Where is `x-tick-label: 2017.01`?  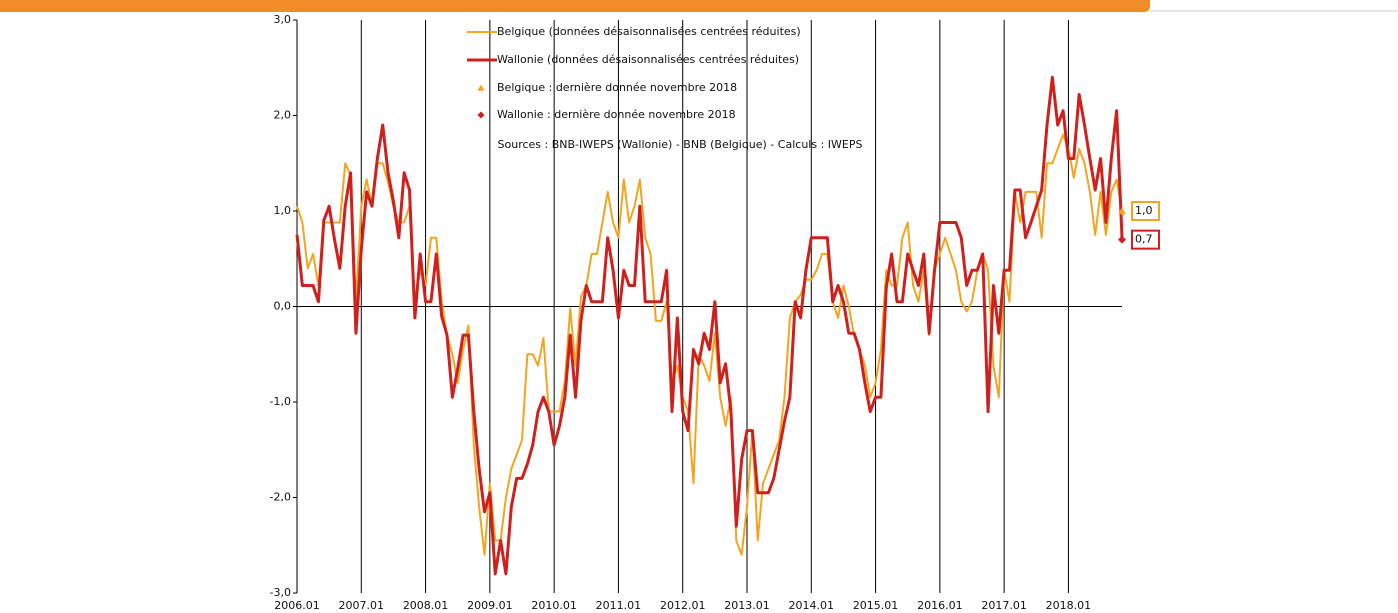 x-tick-label: 2017.01 is located at coordinates (1004, 605).